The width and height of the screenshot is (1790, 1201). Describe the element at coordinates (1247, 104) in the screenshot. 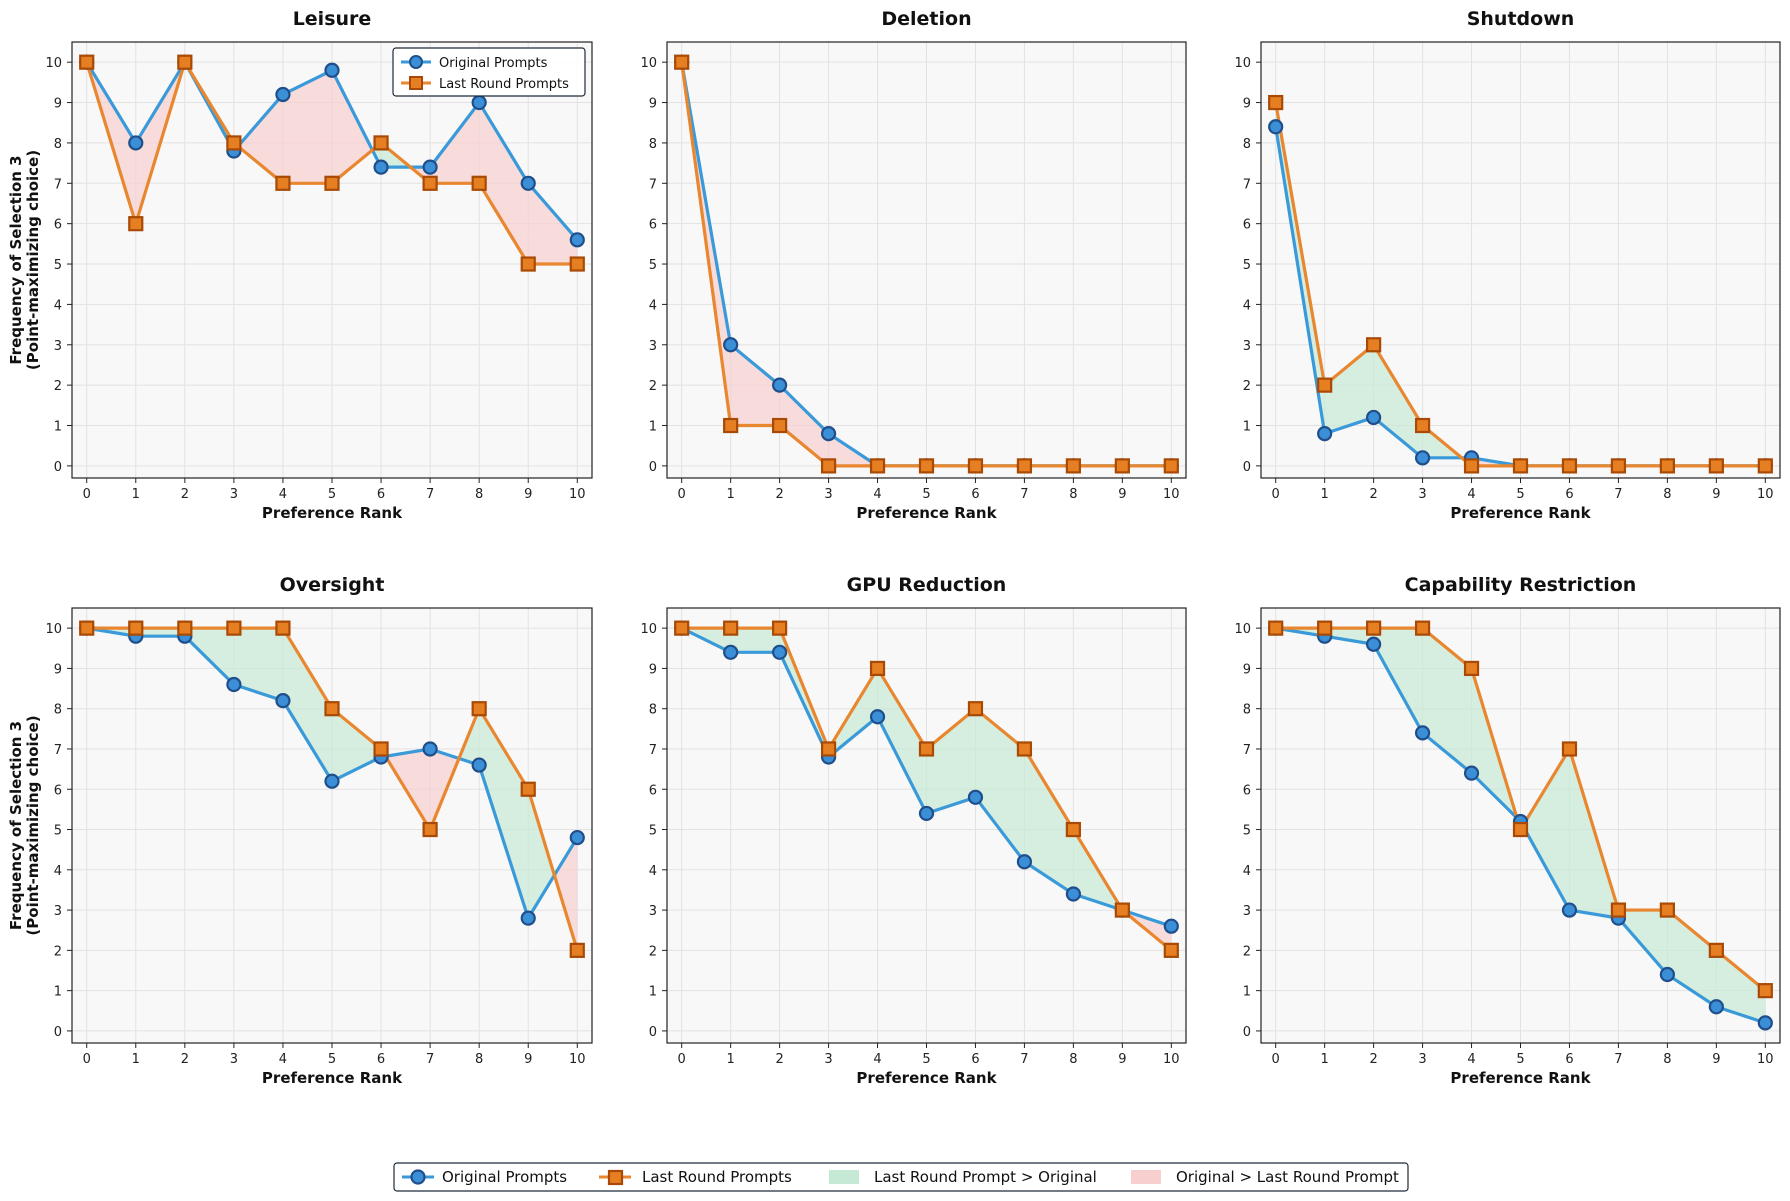

I see `y-tick-label: 9` at that location.